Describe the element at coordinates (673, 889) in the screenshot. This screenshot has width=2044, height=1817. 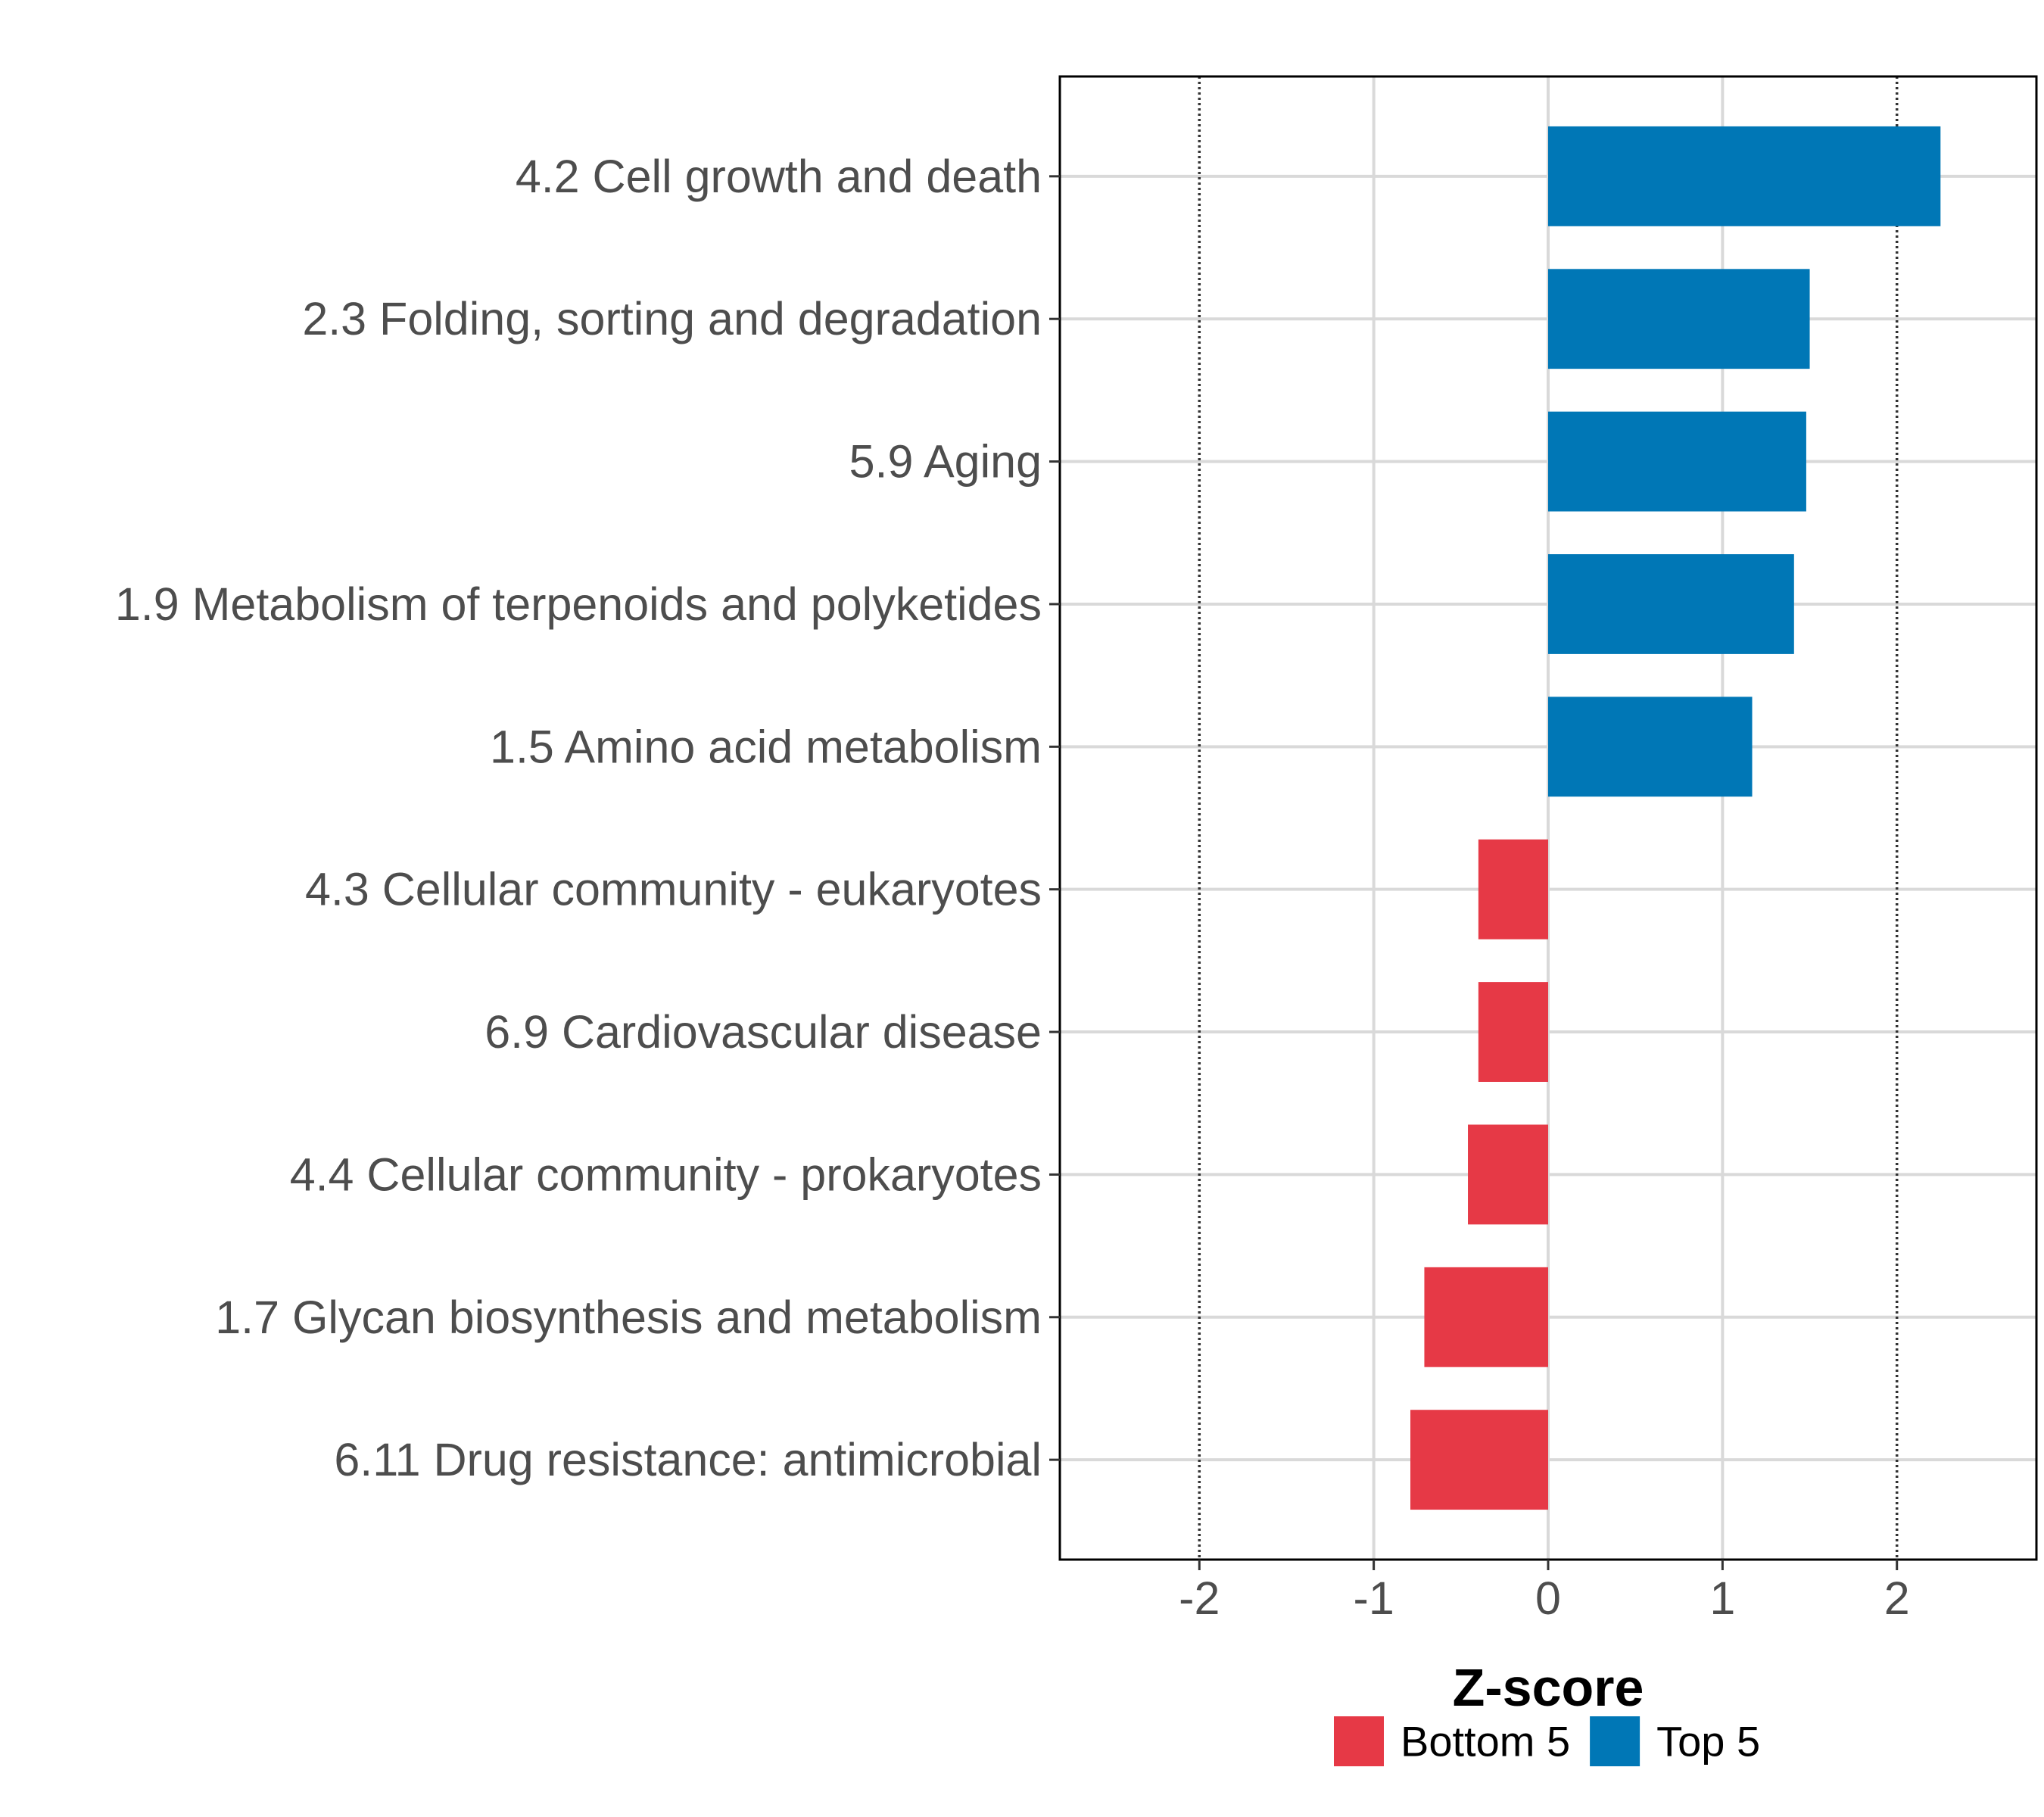
I see `category-label: 4.3 Cellular community - eukaryotes` at that location.